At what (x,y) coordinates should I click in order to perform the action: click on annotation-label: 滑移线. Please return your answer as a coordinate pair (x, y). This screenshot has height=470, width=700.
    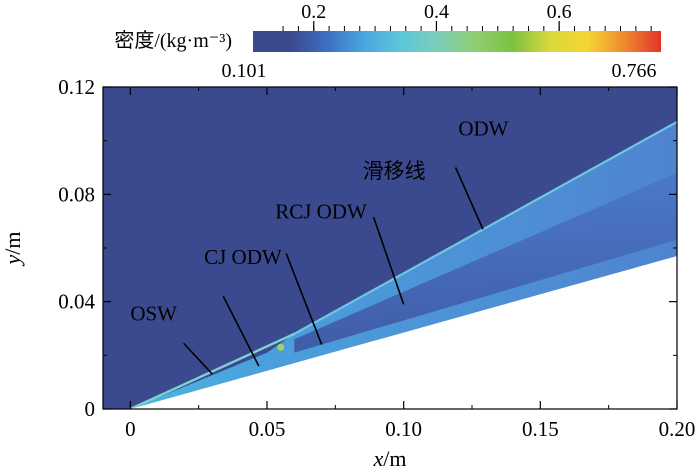
    Looking at the image, I should click on (394, 171).